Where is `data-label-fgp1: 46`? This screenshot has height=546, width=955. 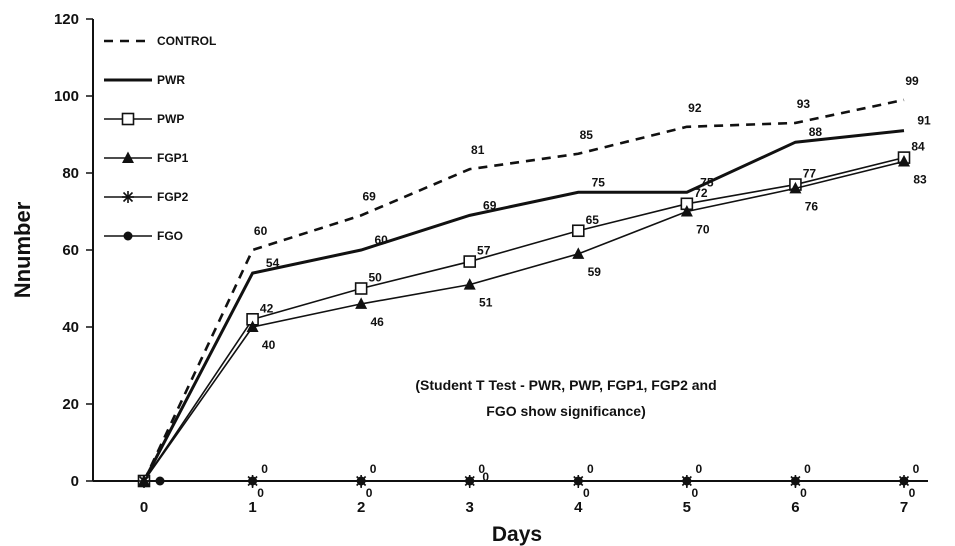
data-label-fgp1: 46 is located at coordinates (377, 322).